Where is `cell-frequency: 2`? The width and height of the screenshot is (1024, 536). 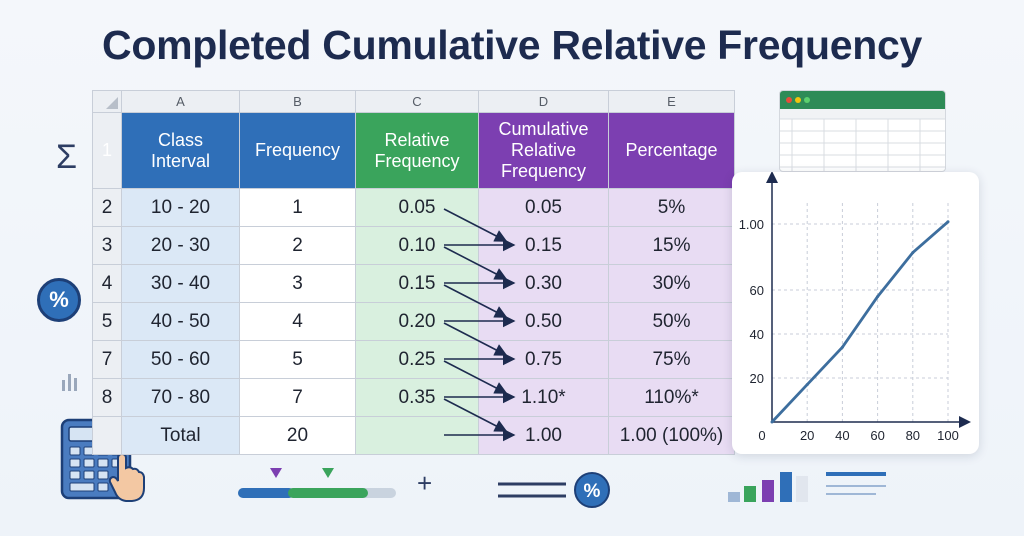 cell-frequency: 2 is located at coordinates (297, 245).